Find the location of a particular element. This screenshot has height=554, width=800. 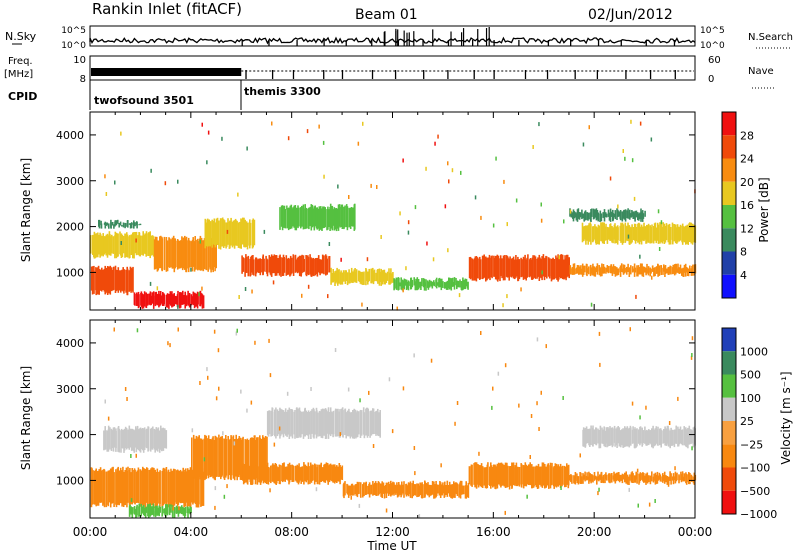

freq-trace is located at coordinates (392, 73).